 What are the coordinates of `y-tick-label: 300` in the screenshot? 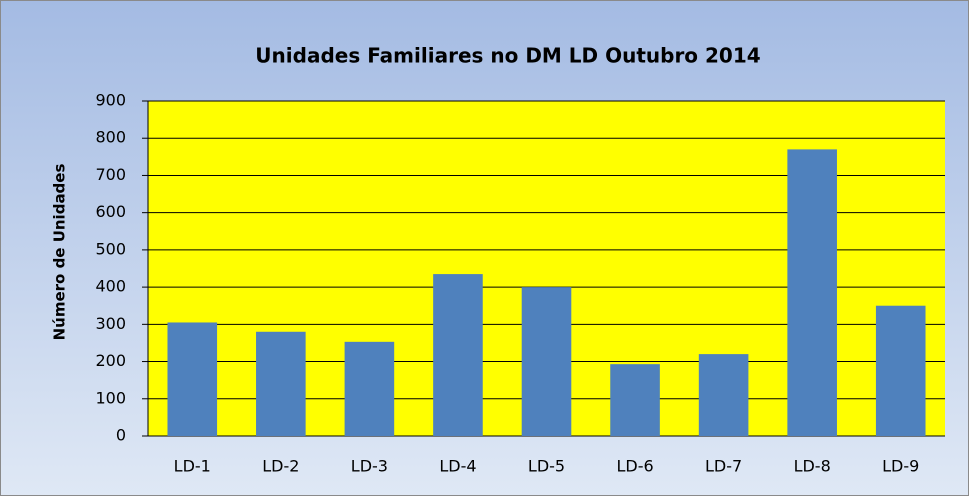 It's located at (110, 323).